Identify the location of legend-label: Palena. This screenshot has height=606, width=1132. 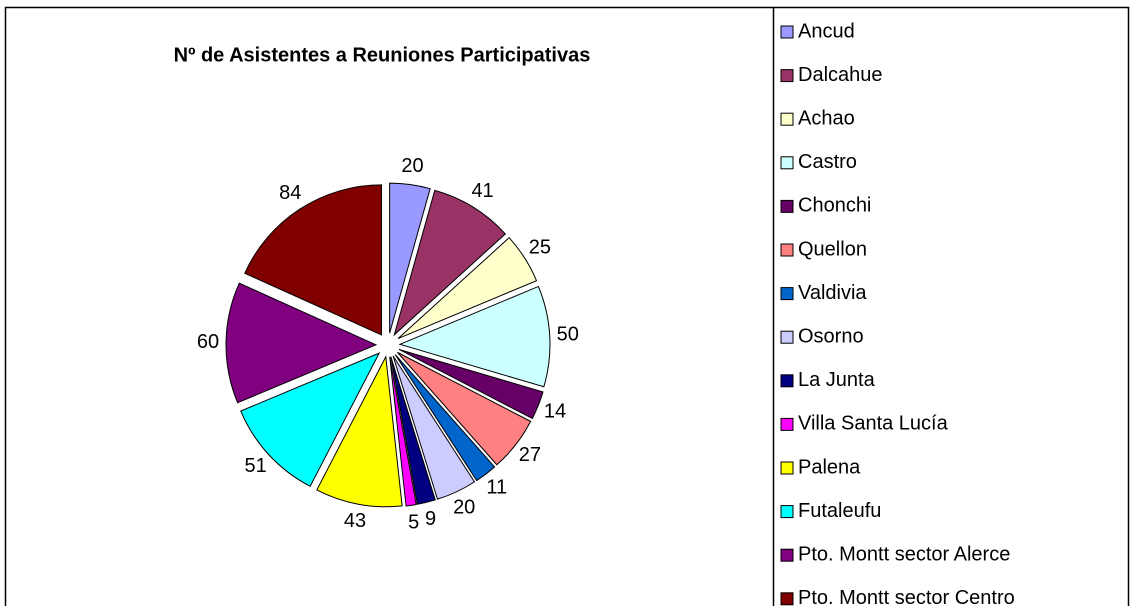
(829, 467).